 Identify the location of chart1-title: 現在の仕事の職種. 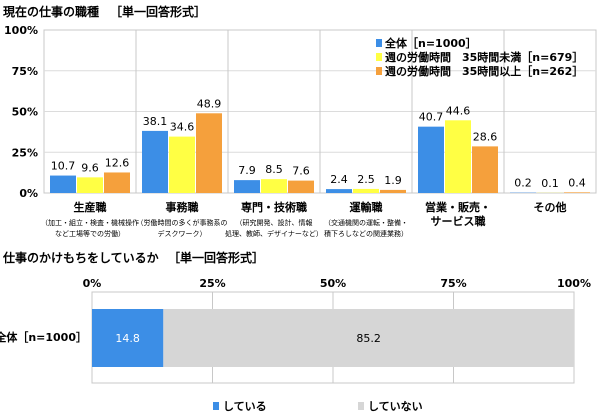
(51, 11).